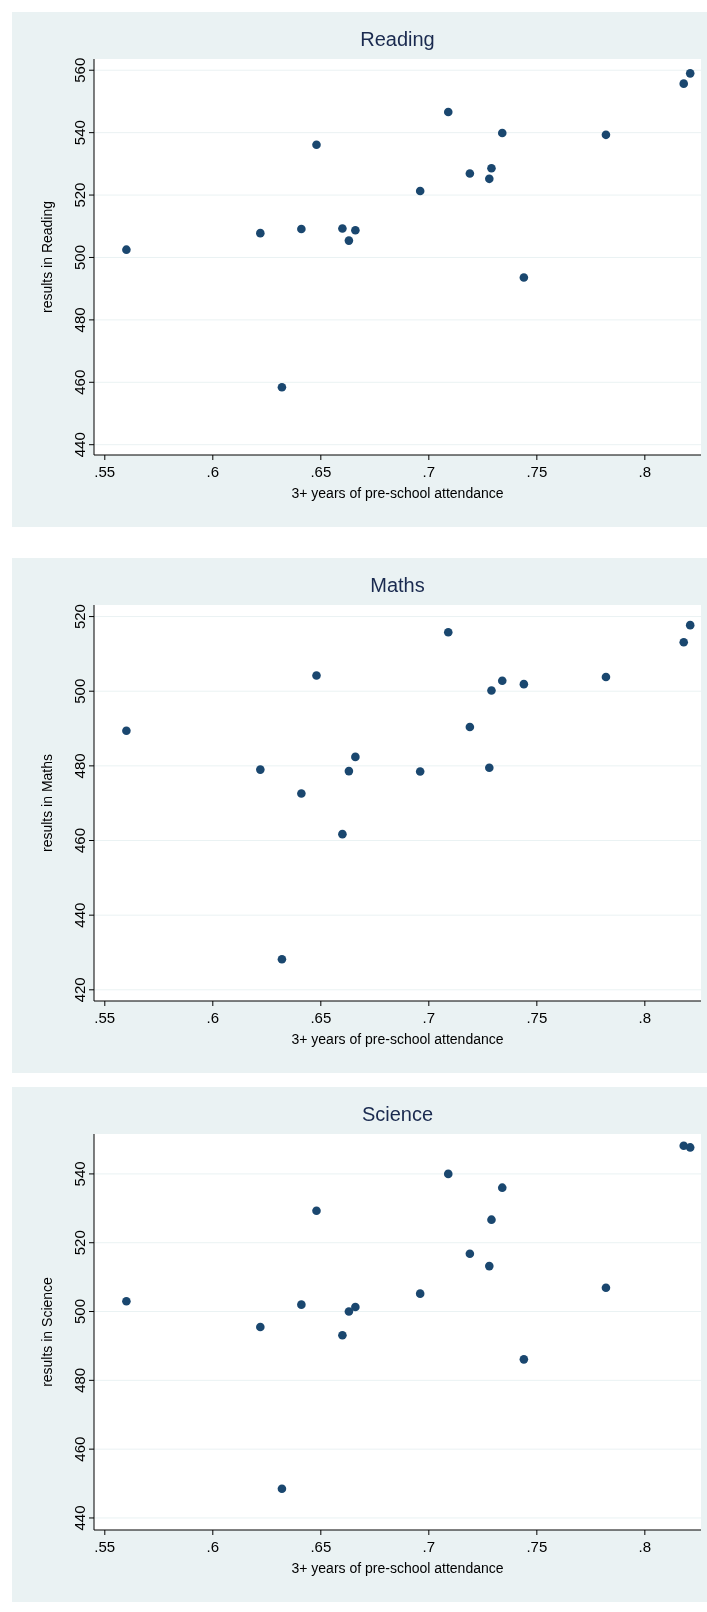 This screenshot has width=707, height=1612. What do you see at coordinates (47, 1331) in the screenshot?
I see `y-axis-title: results in Science` at bounding box center [47, 1331].